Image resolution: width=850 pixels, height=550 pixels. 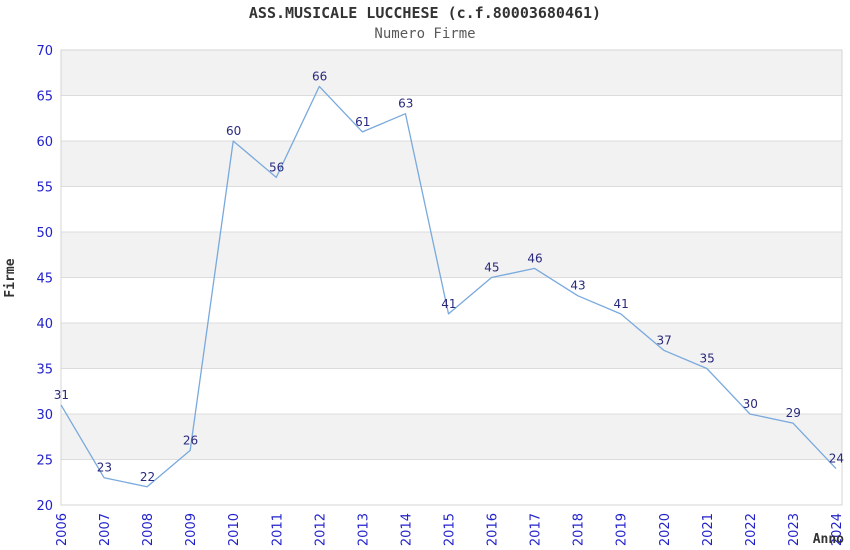 What do you see at coordinates (425, 34) in the screenshot?
I see `chart-subtitle: Numero Firme` at bounding box center [425, 34].